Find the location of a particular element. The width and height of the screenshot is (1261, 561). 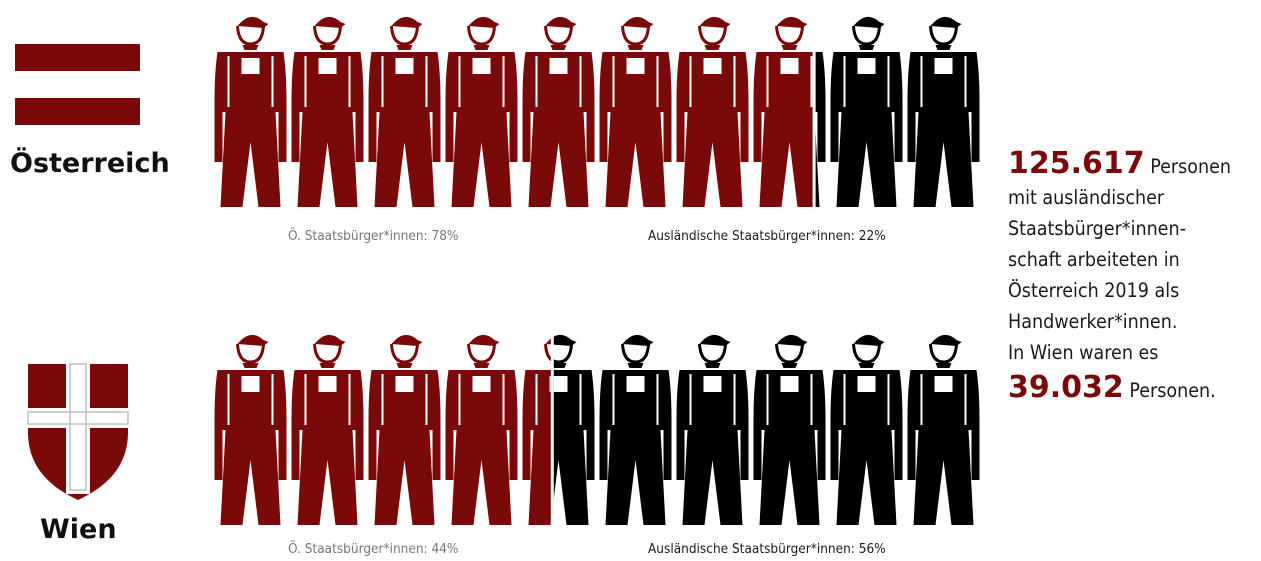

summary-line-7: In Wien waren es is located at coordinates (1083, 352).